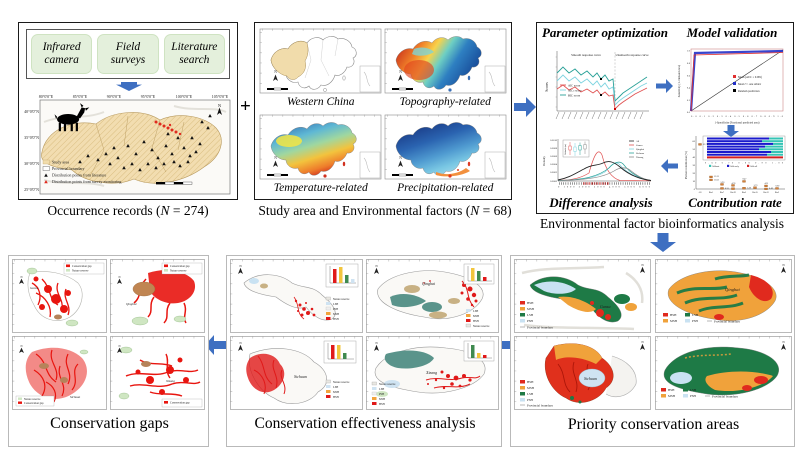 Image resolution: width=800 pixels, height=457 pixels. What do you see at coordinates (771, 189) in the screenshot?
I see `svg-text: 0.49` at bounding box center [771, 189].